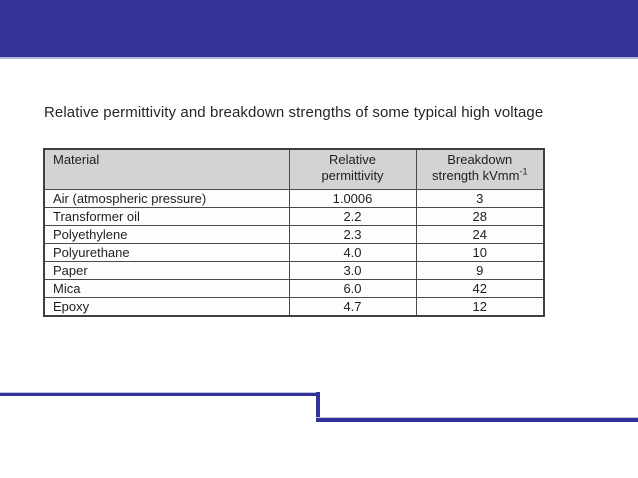 This screenshot has height=478, width=638. Describe the element at coordinates (166, 216) in the screenshot. I see `material-cell: Transformer oil` at that location.